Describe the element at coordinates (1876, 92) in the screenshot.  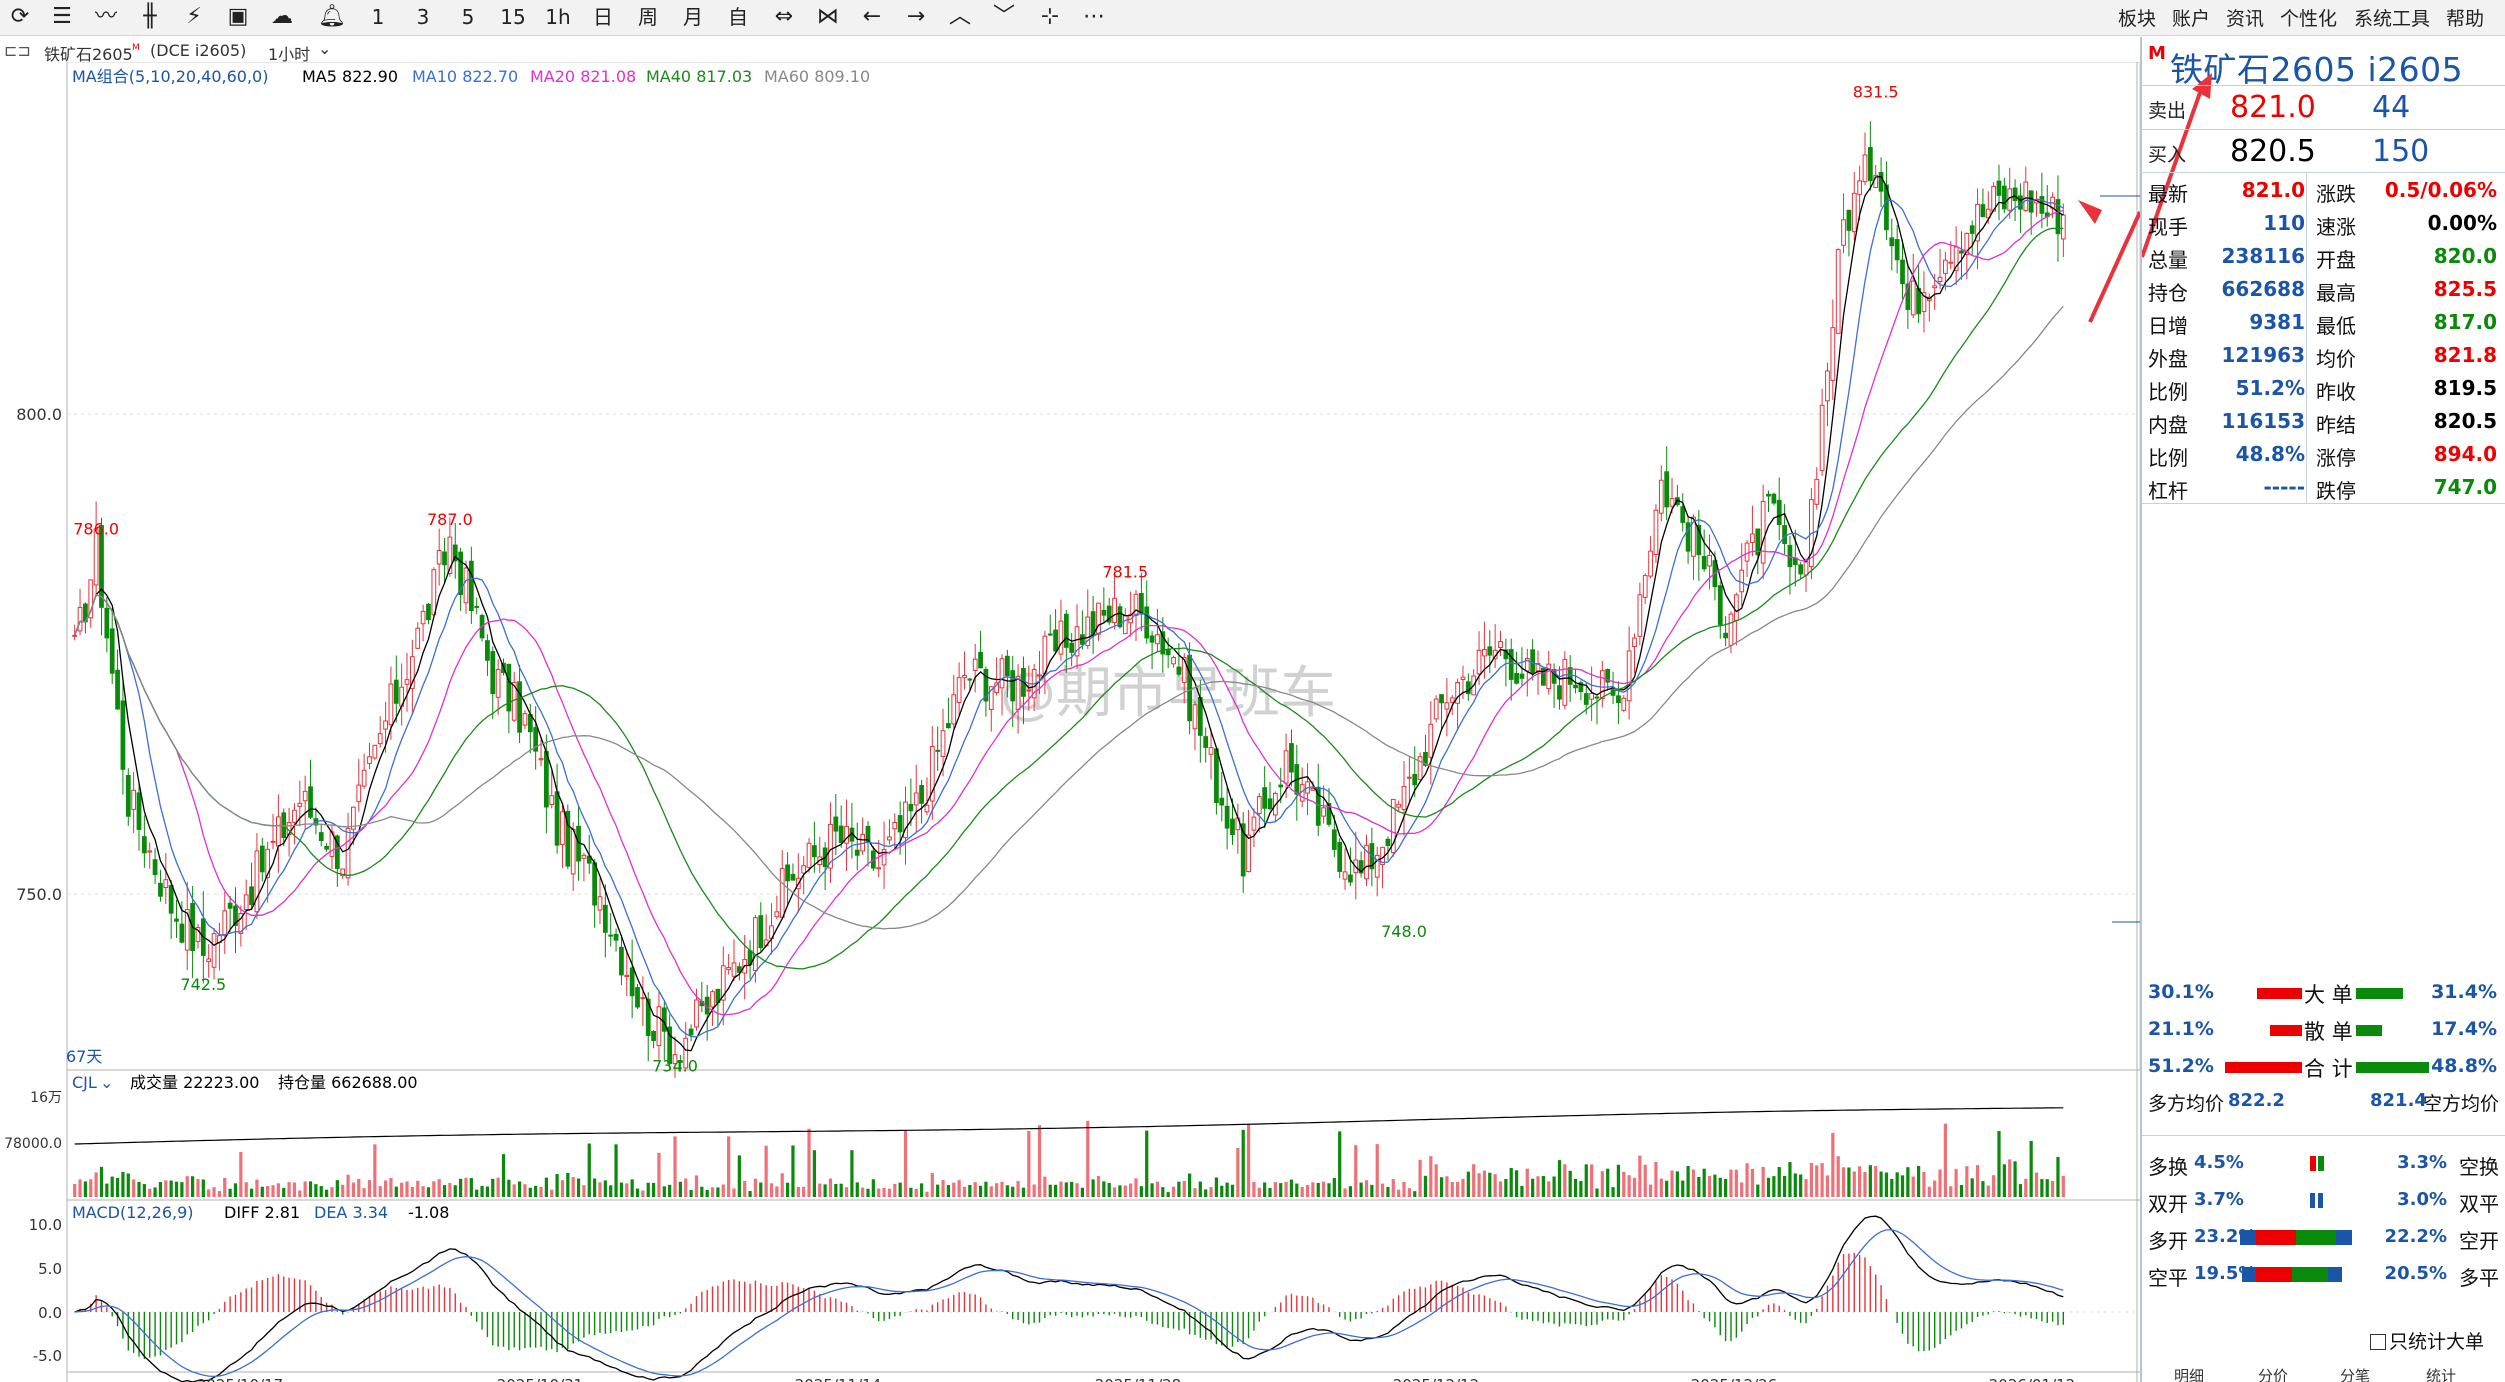
I see `price-annotation: 831.5` at that location.